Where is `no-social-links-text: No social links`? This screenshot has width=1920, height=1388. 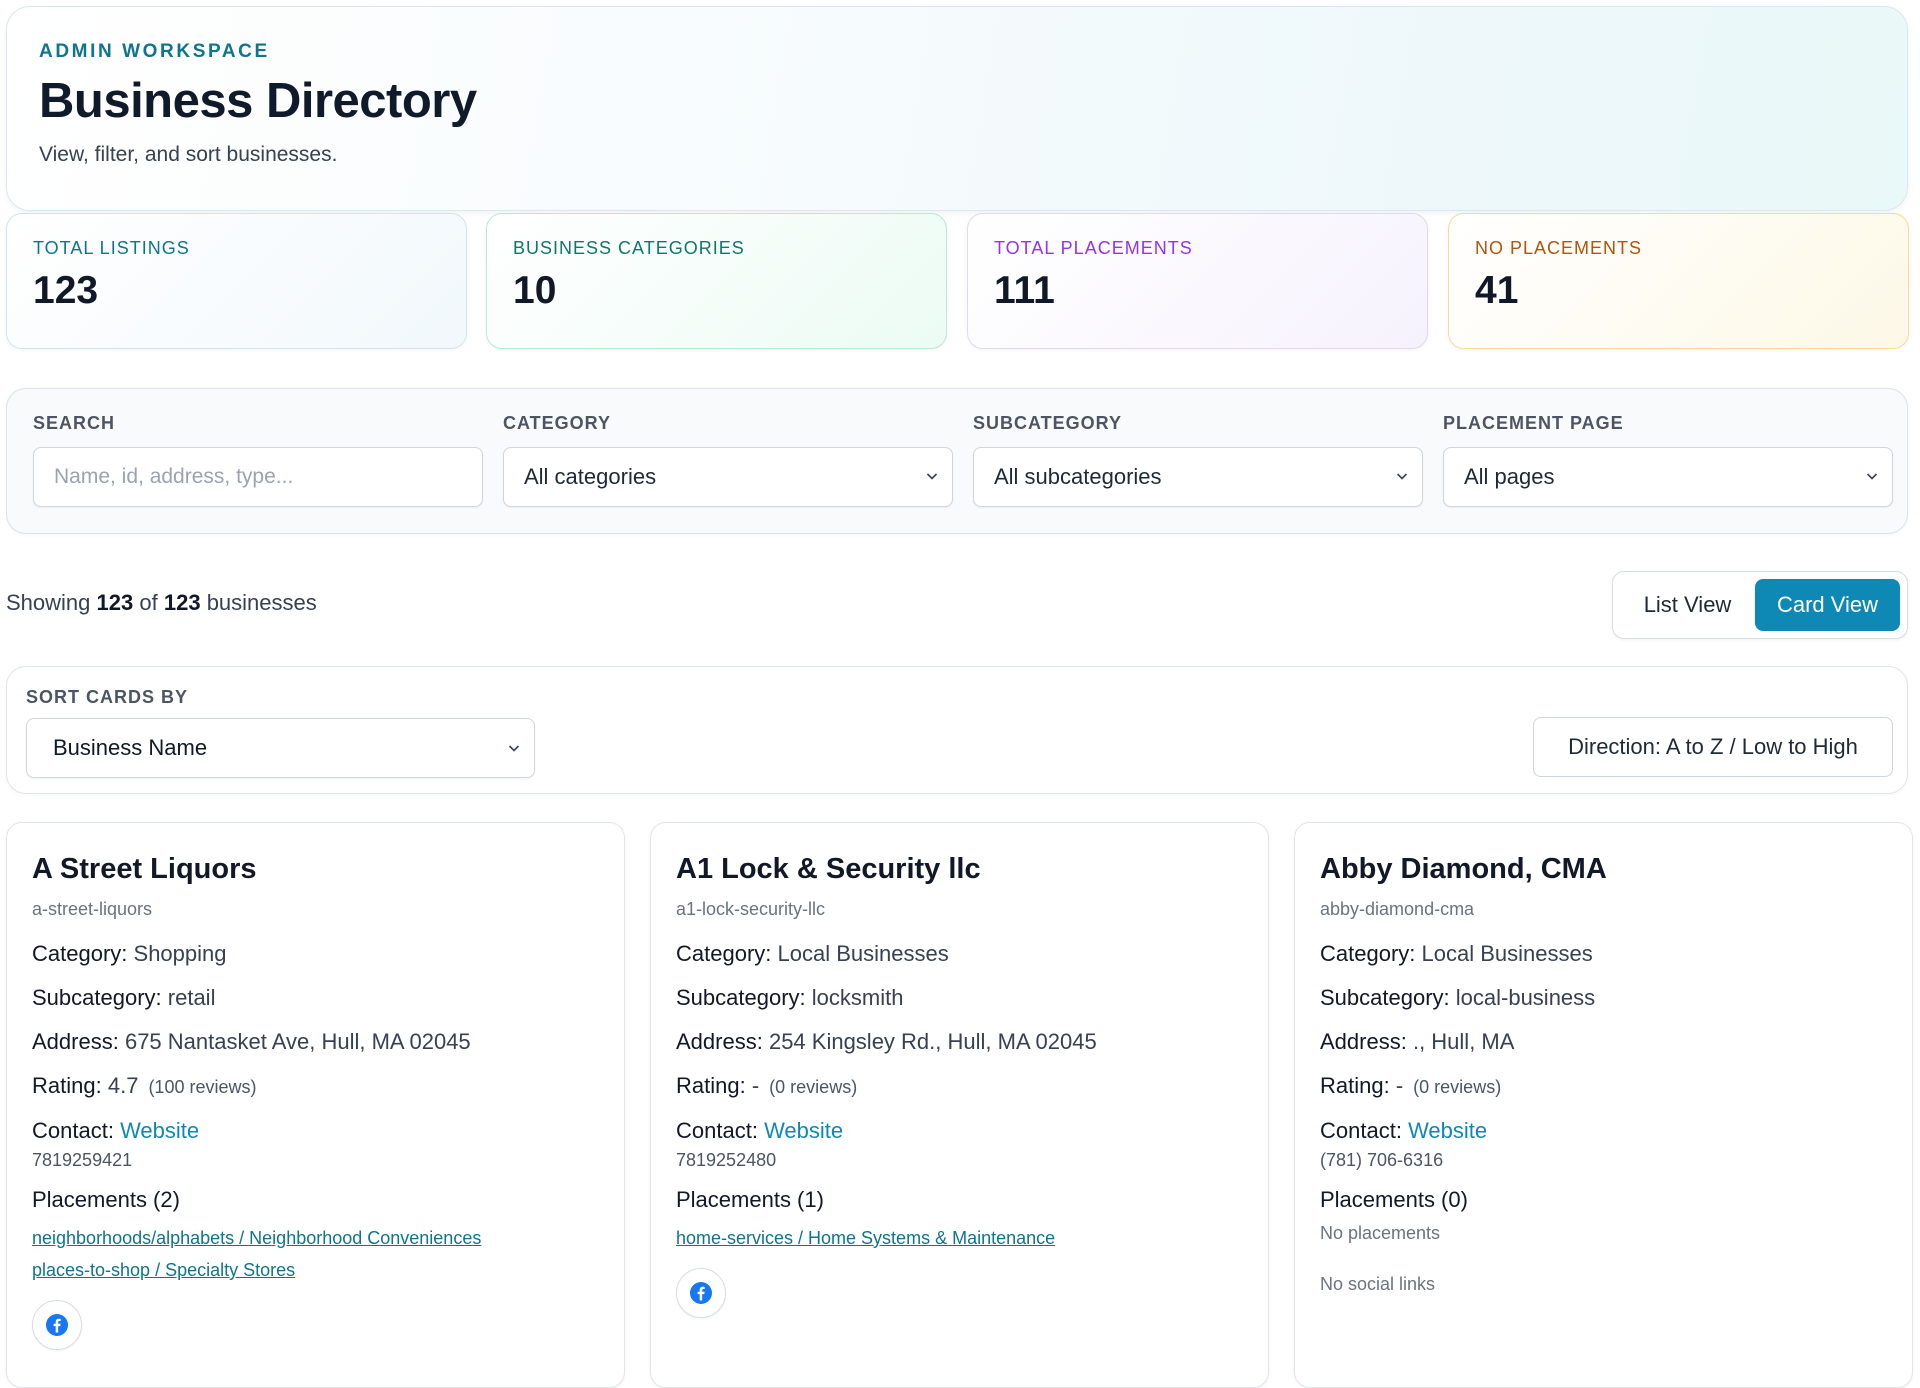
no-social-links-text: No social links is located at coordinates (1378, 1284).